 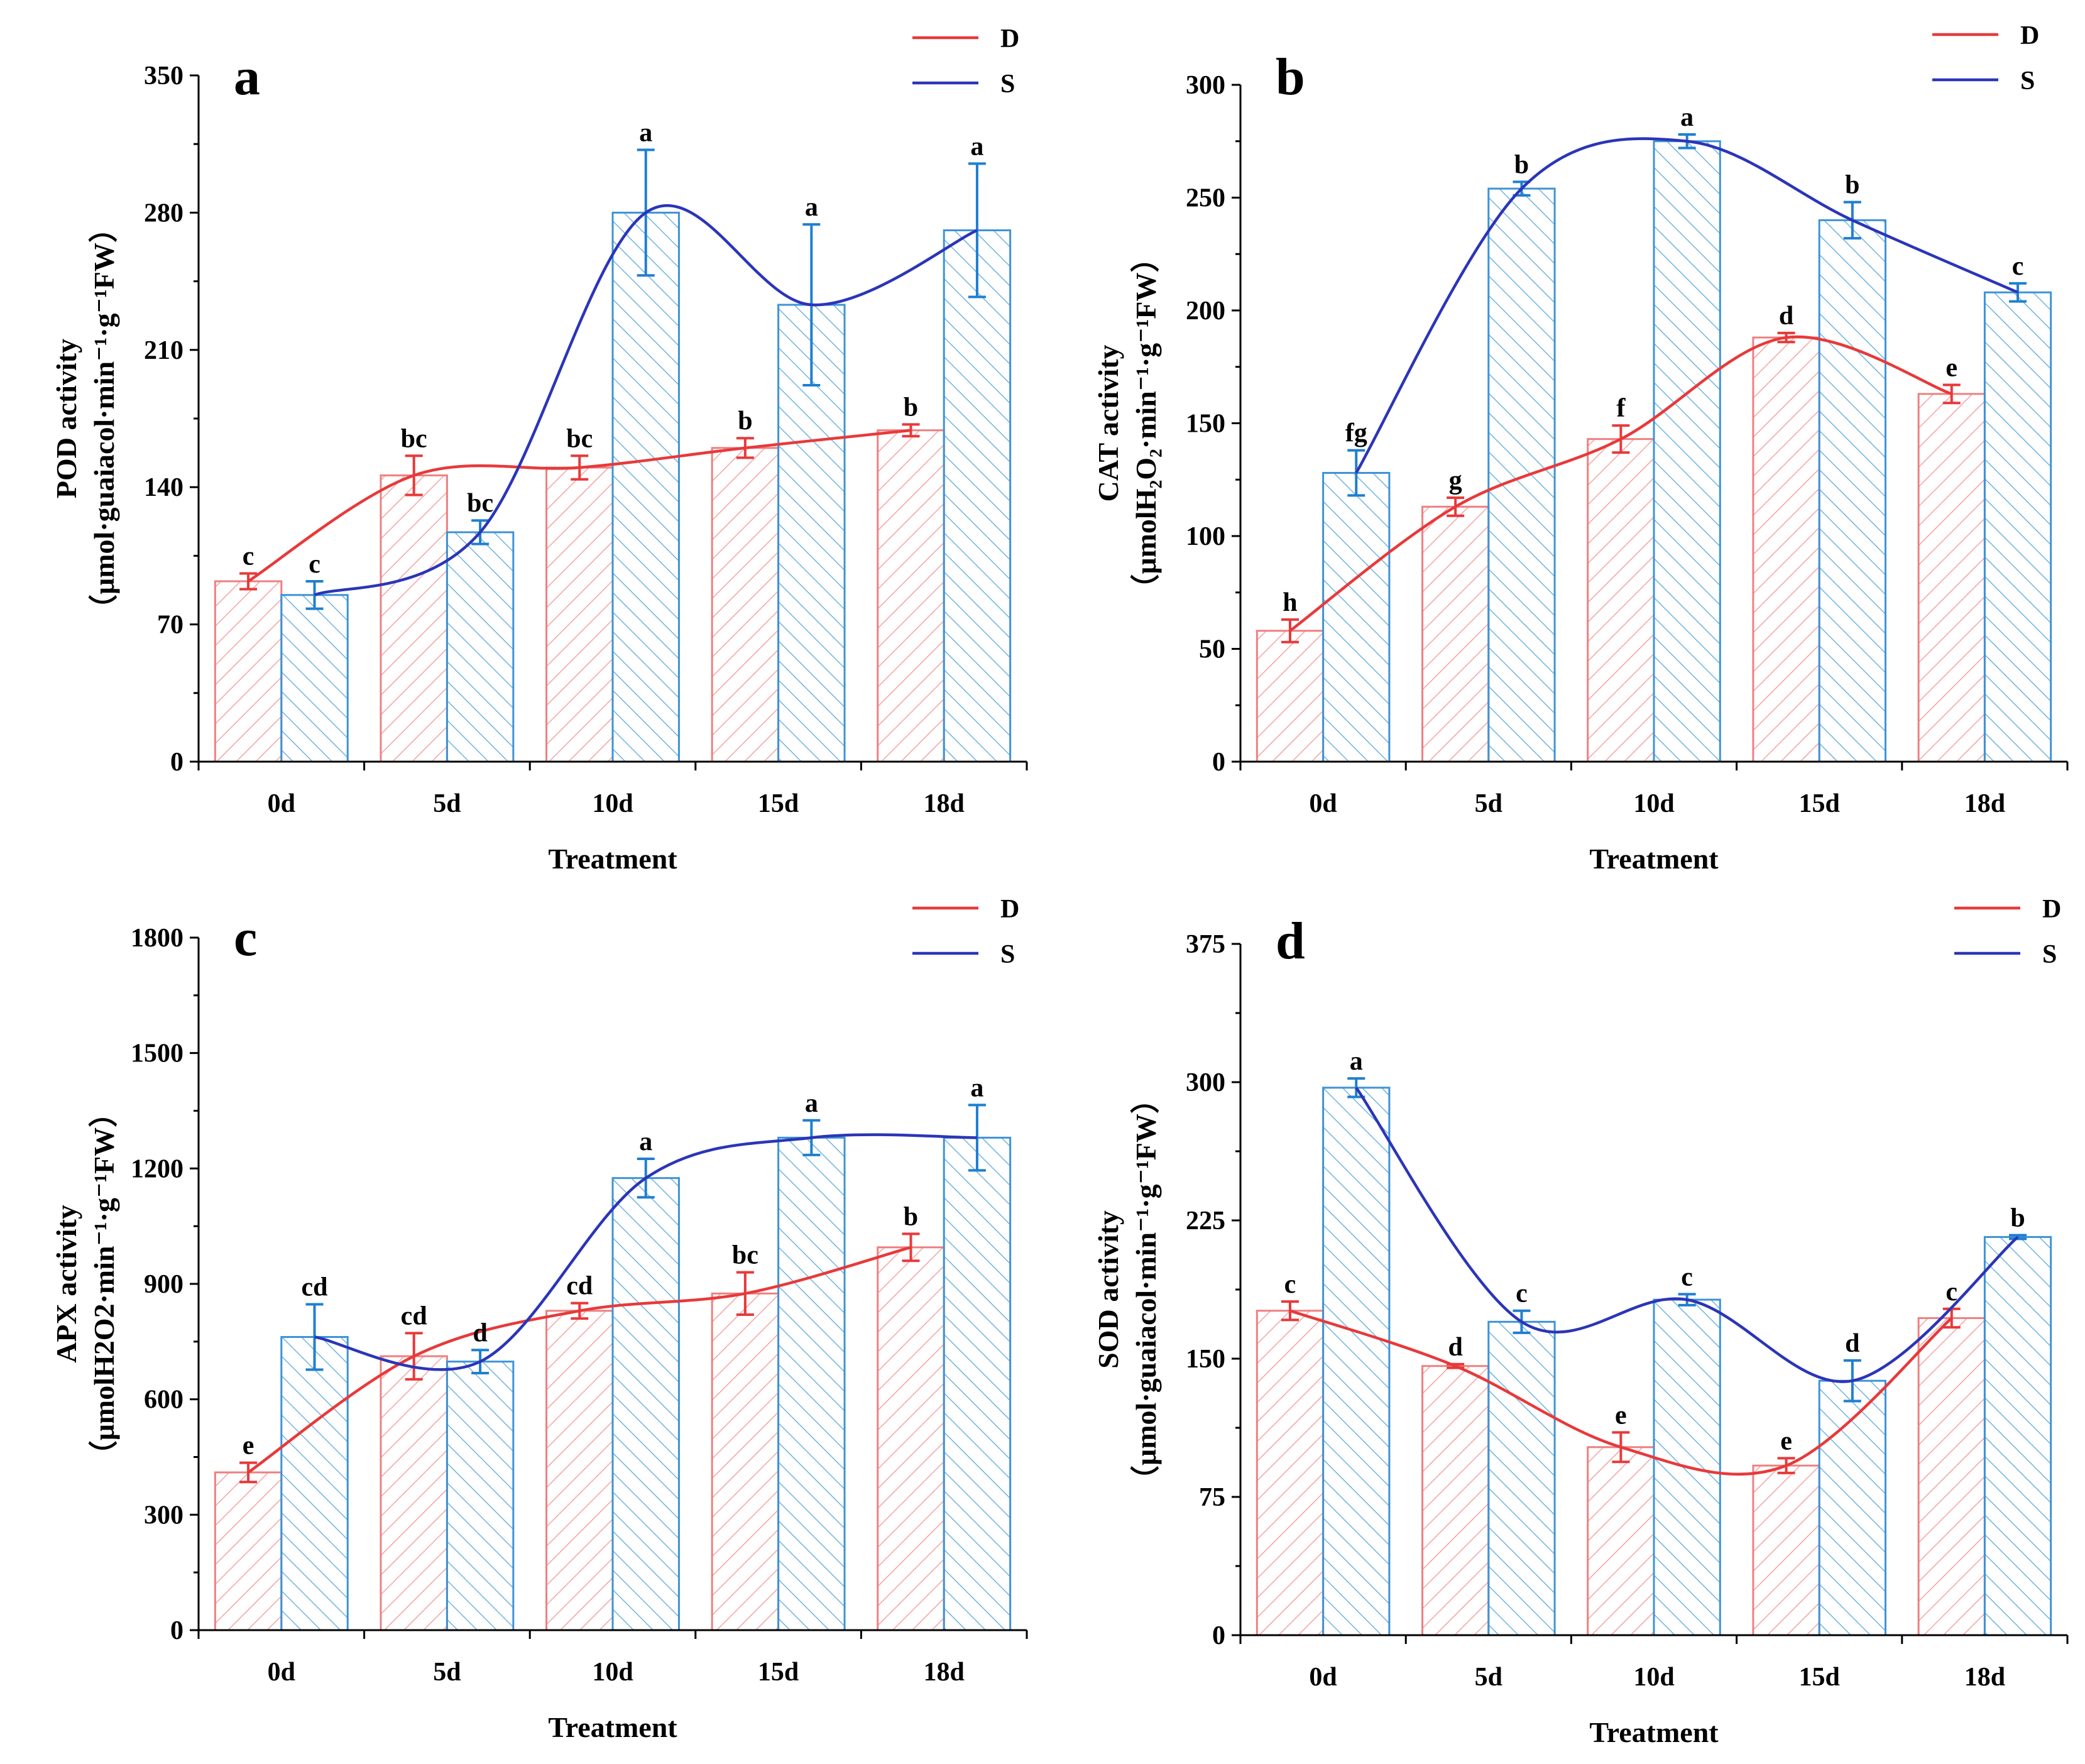 What do you see at coordinates (1108, 423) in the screenshot?
I see `y-axis-title: CAT activity` at bounding box center [1108, 423].